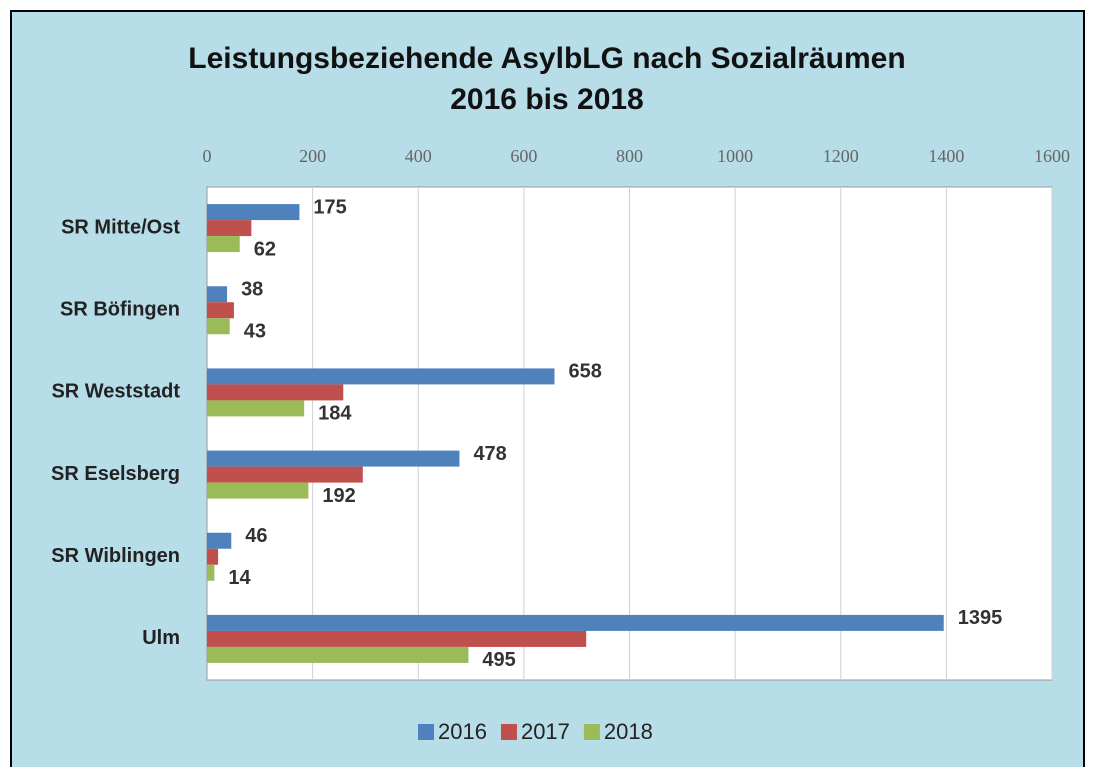 Image resolution: width=1094 pixels, height=767 pixels. I want to click on x-tick-label: 1000, so click(735, 156).